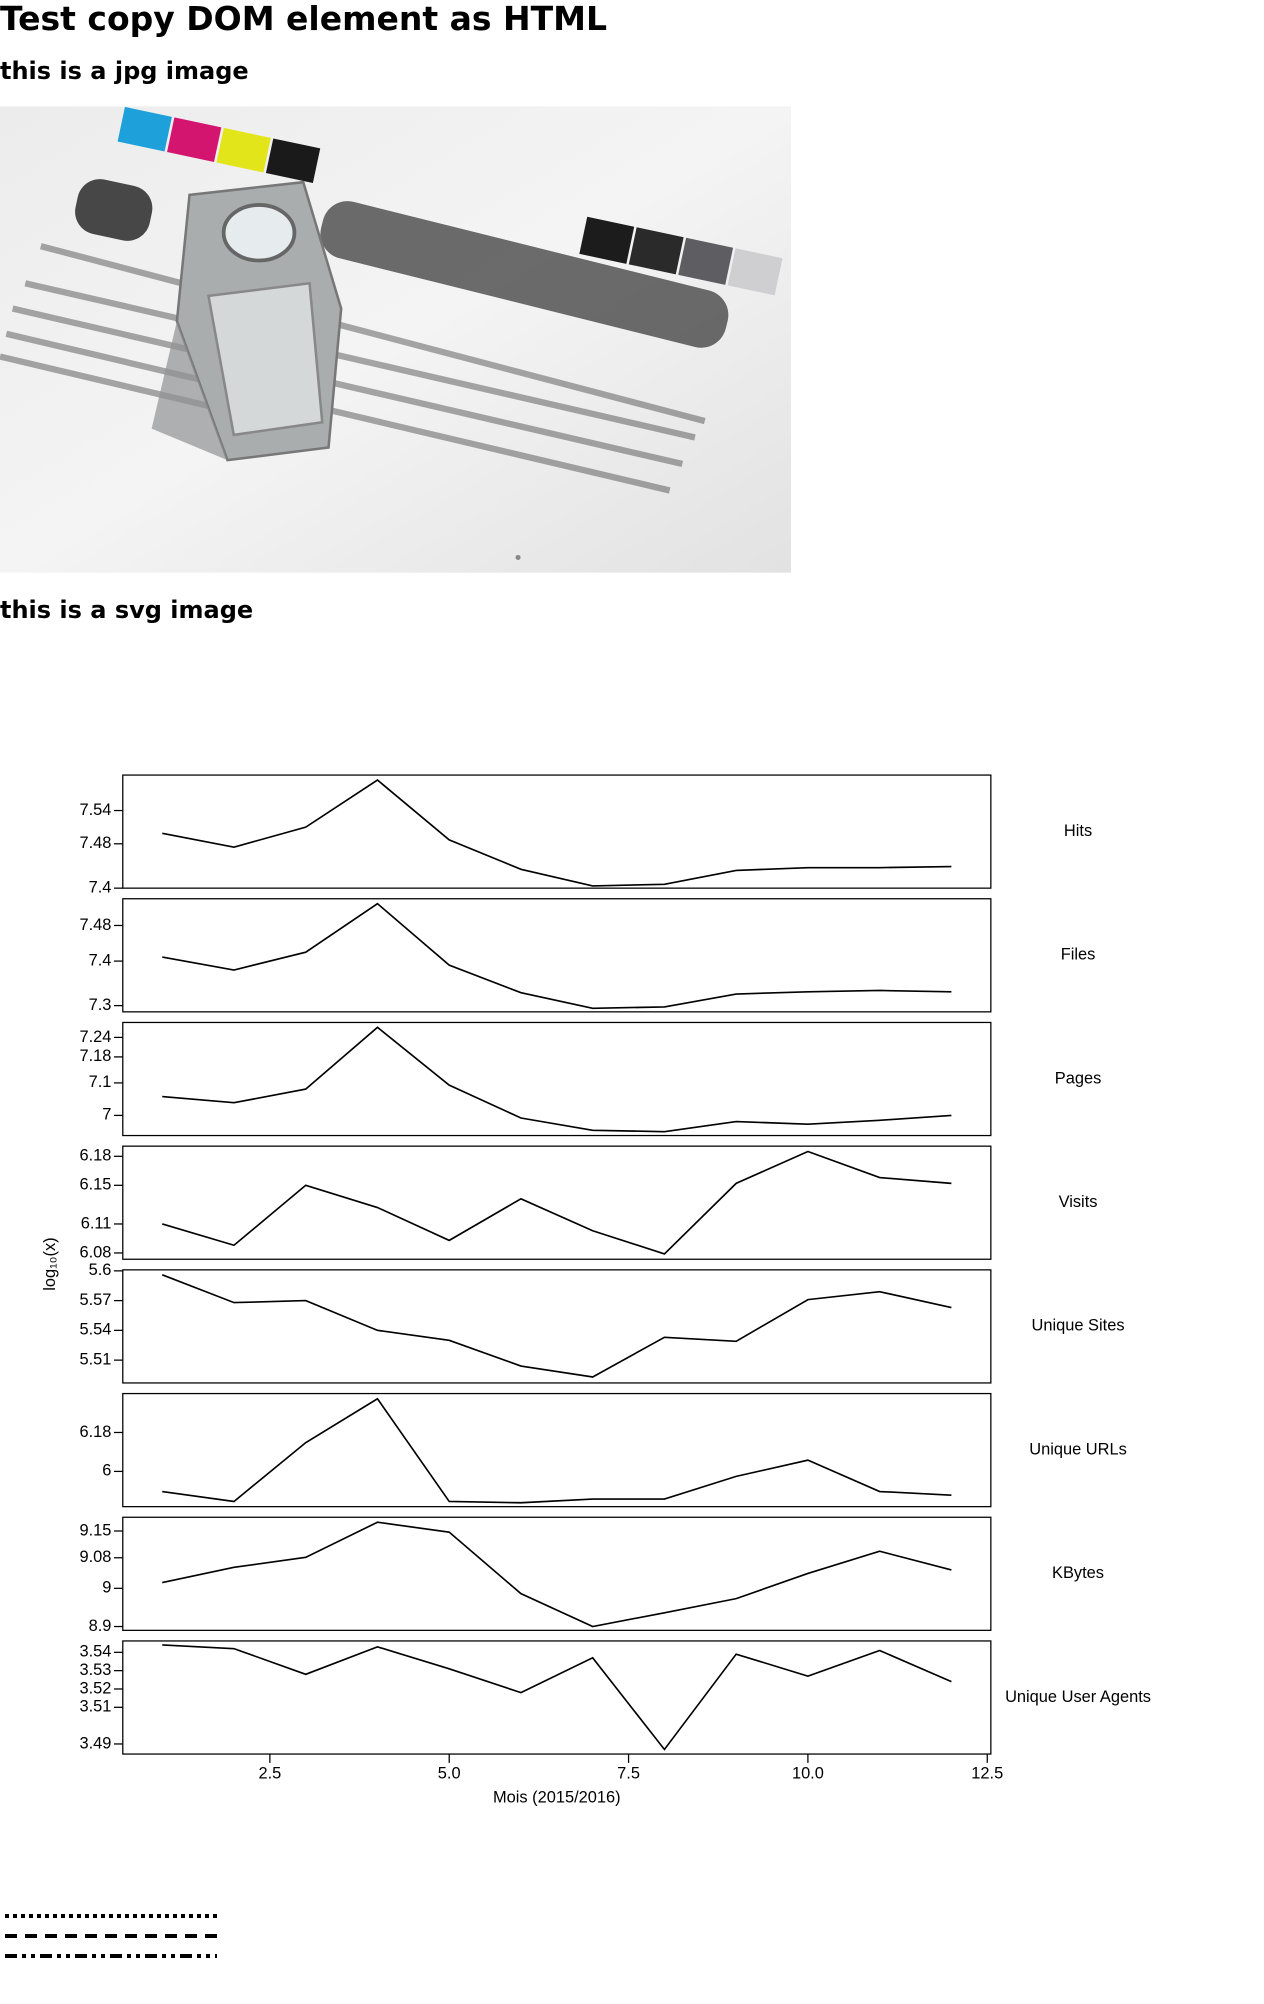 The image size is (1264, 2004). Describe the element at coordinates (127, 610) in the screenshot. I see `section-heading: this is a svg image` at that location.